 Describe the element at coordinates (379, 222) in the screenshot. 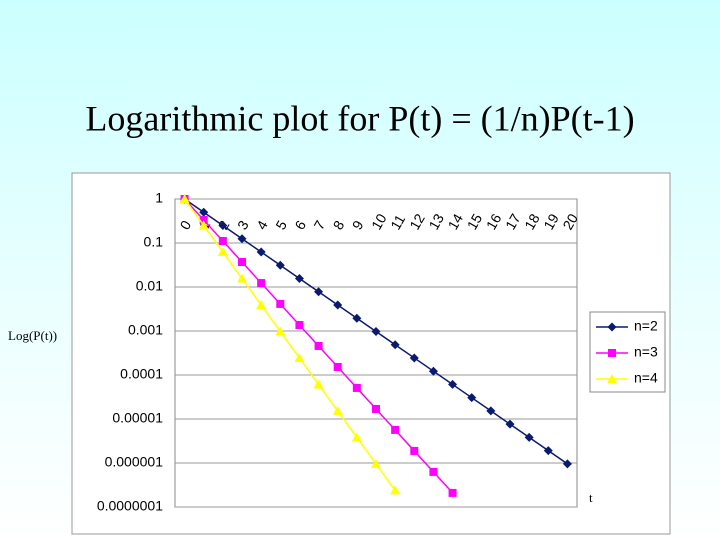

I see `x-tick-label: 10` at that location.